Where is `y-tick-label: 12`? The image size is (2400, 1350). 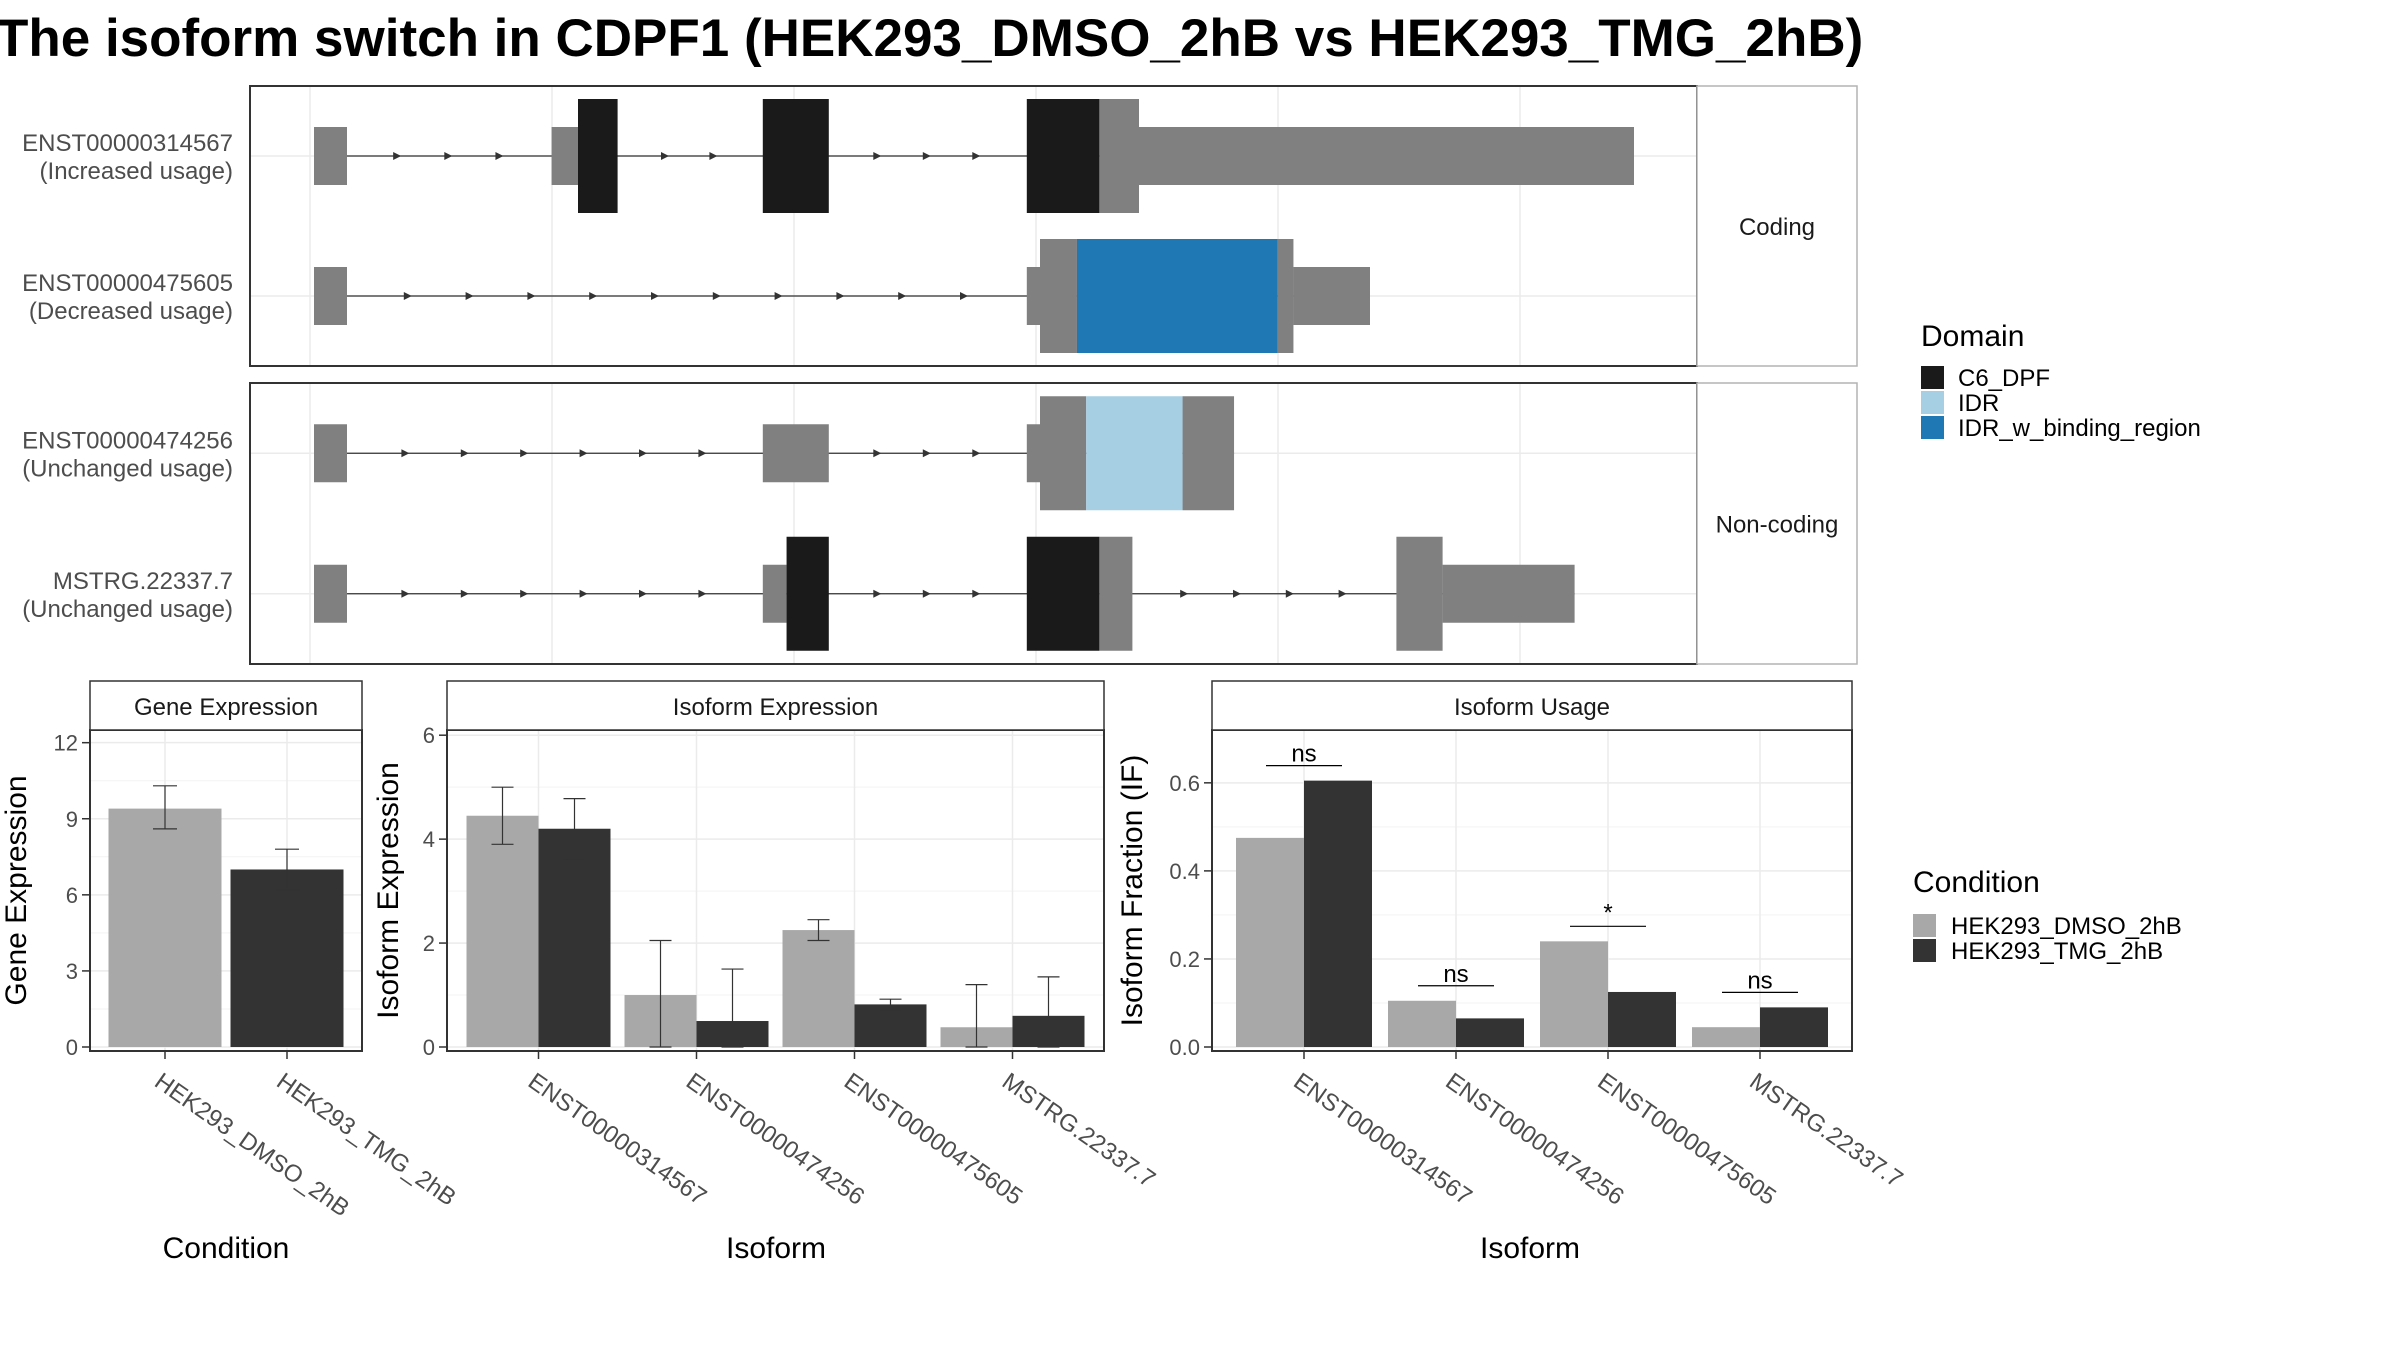
y-tick-label: 12 is located at coordinates (66, 743).